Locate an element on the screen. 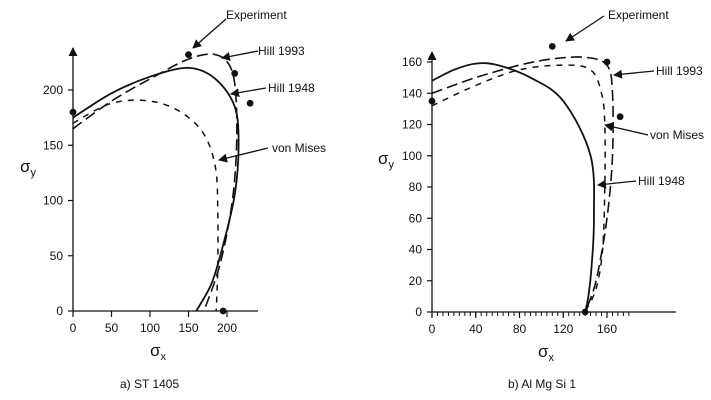  chart-a-annotation-hill-1948: Hill 1948 is located at coordinates (291, 88).